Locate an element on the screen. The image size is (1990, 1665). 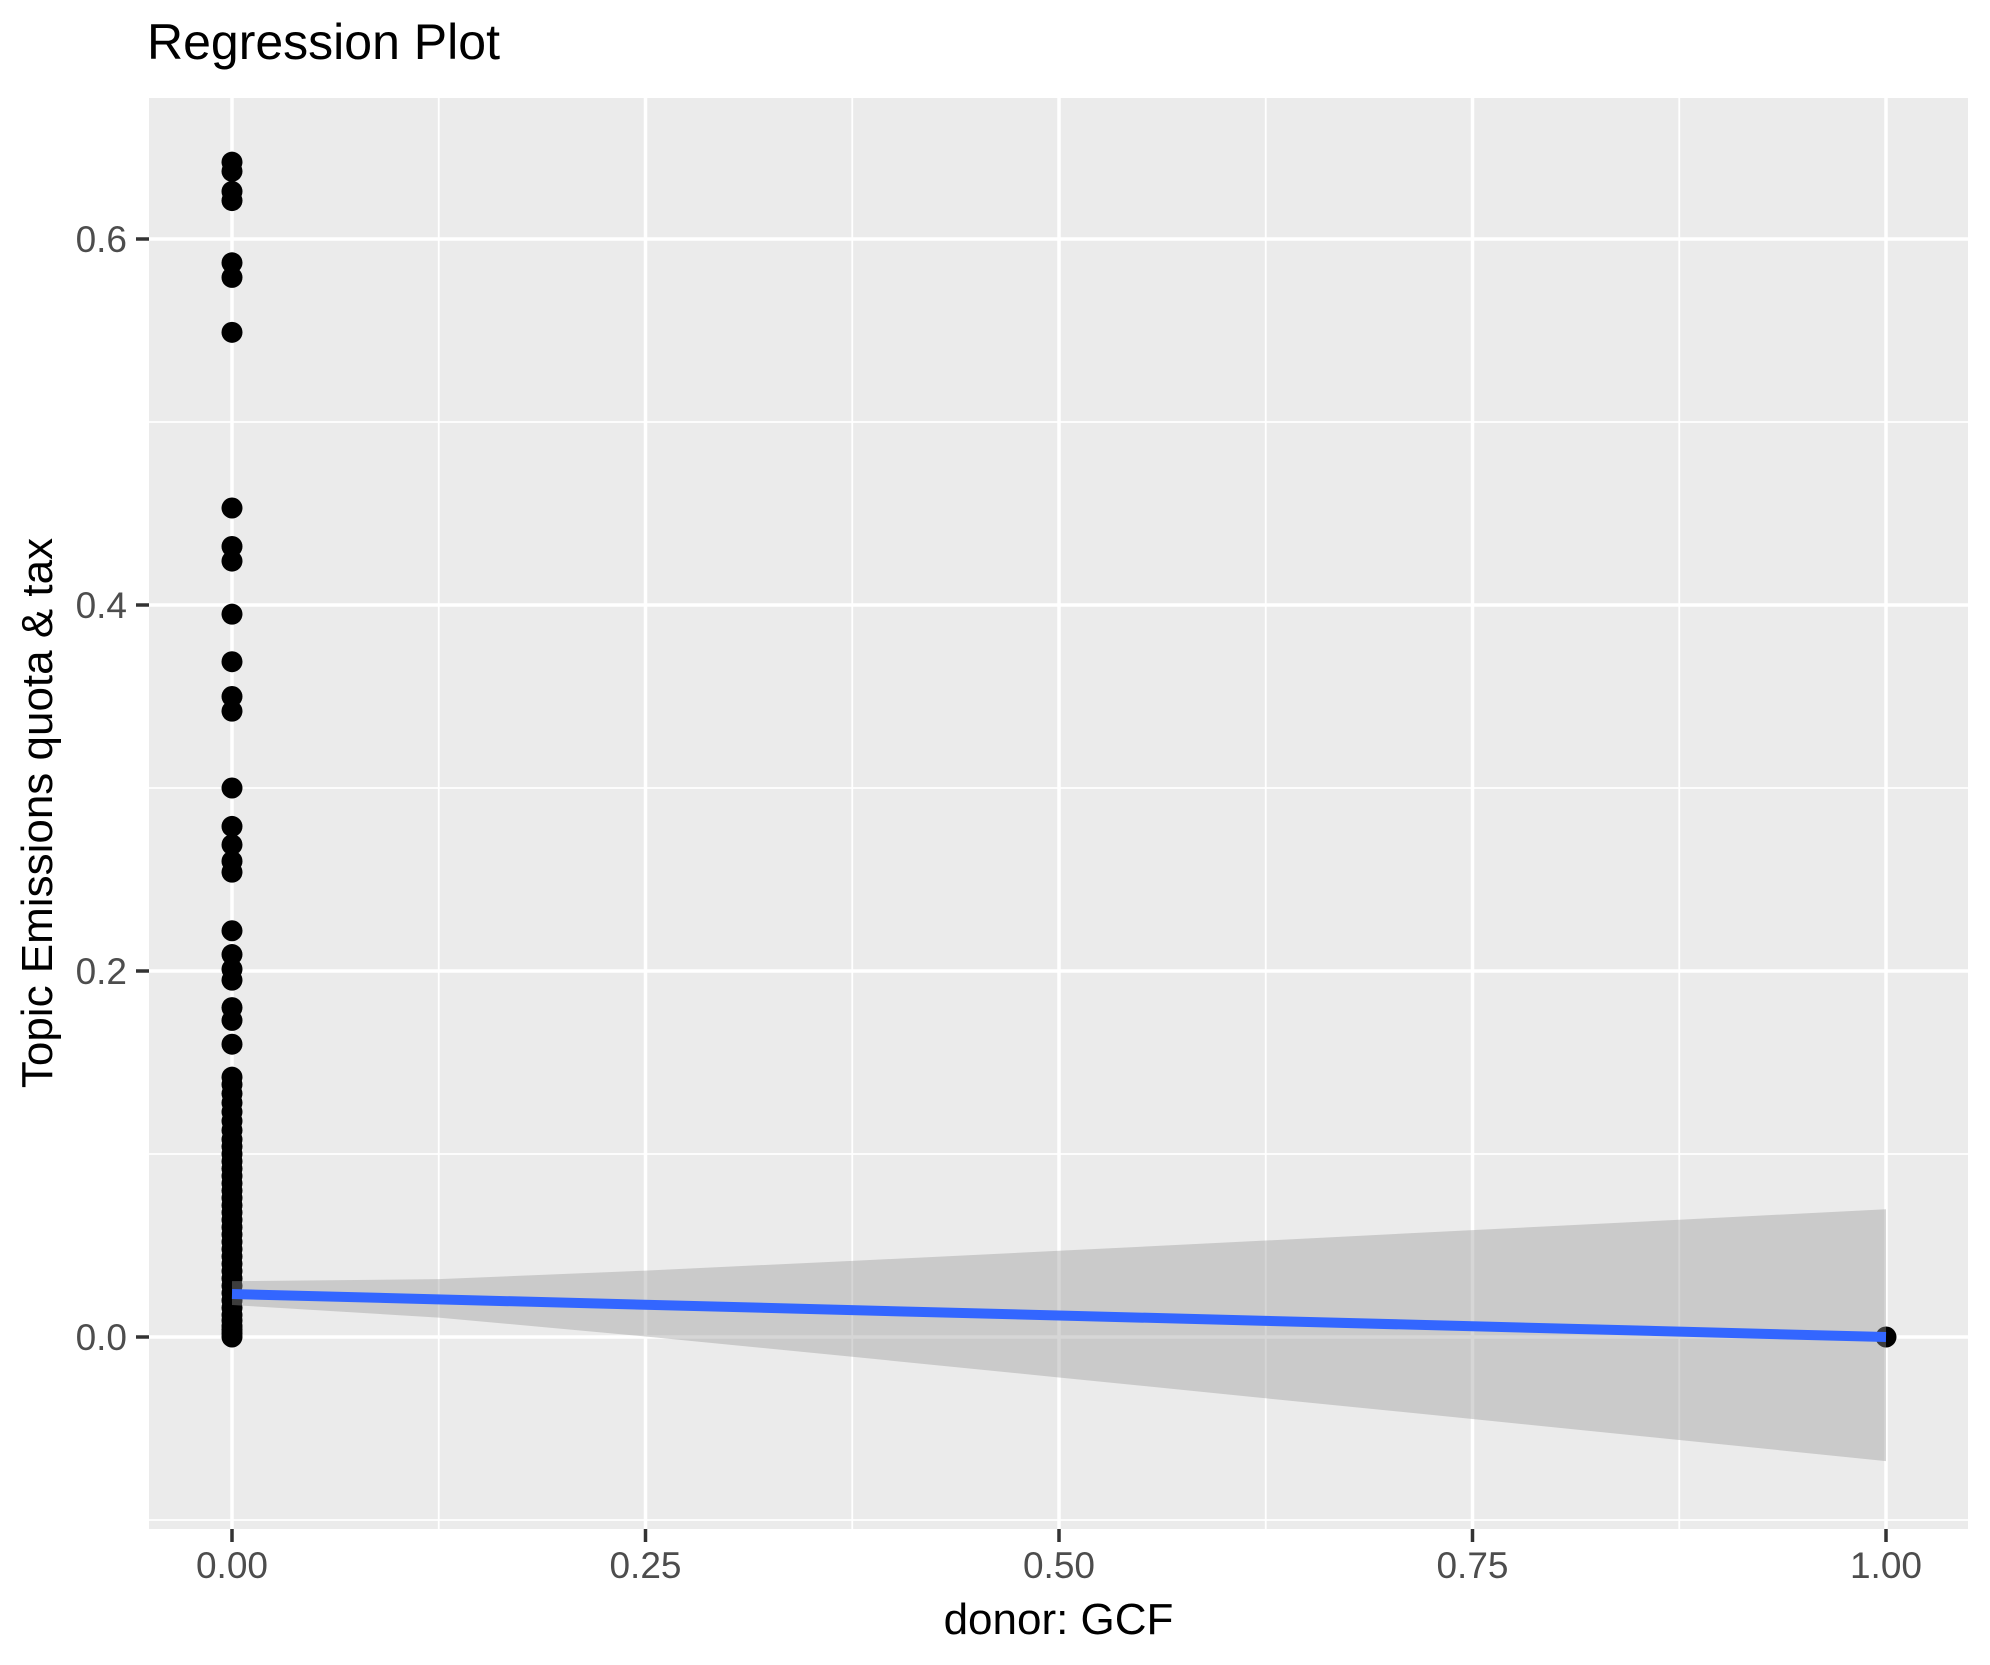
y-axis-label: Topic Emissions quota & tax is located at coordinates (37, 813).